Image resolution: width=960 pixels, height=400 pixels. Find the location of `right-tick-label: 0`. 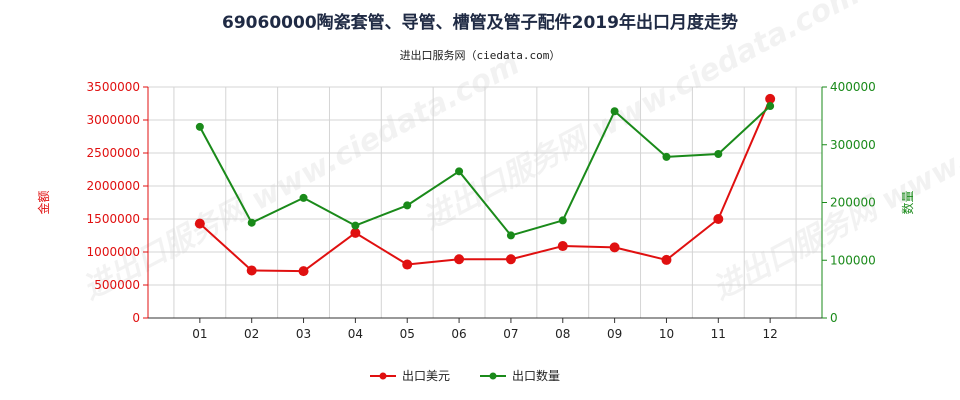

right-tick-label: 0 is located at coordinates (834, 318).